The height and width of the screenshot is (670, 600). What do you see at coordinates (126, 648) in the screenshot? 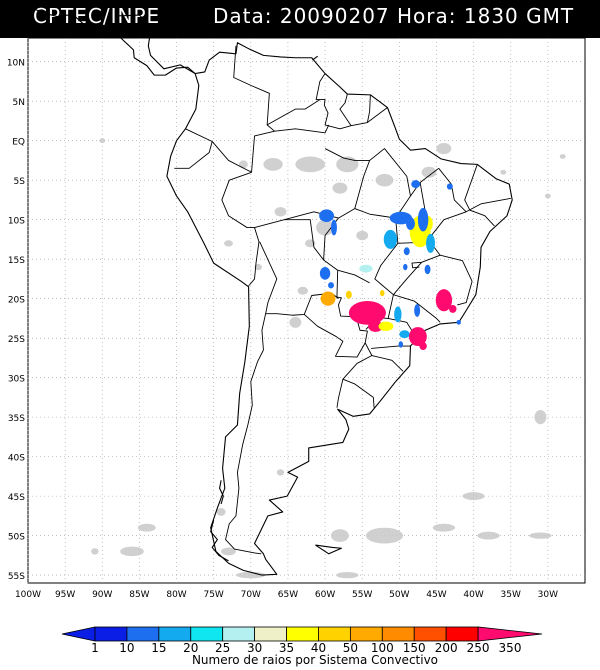
I see `colorbar-tick-label: 10` at bounding box center [126, 648].